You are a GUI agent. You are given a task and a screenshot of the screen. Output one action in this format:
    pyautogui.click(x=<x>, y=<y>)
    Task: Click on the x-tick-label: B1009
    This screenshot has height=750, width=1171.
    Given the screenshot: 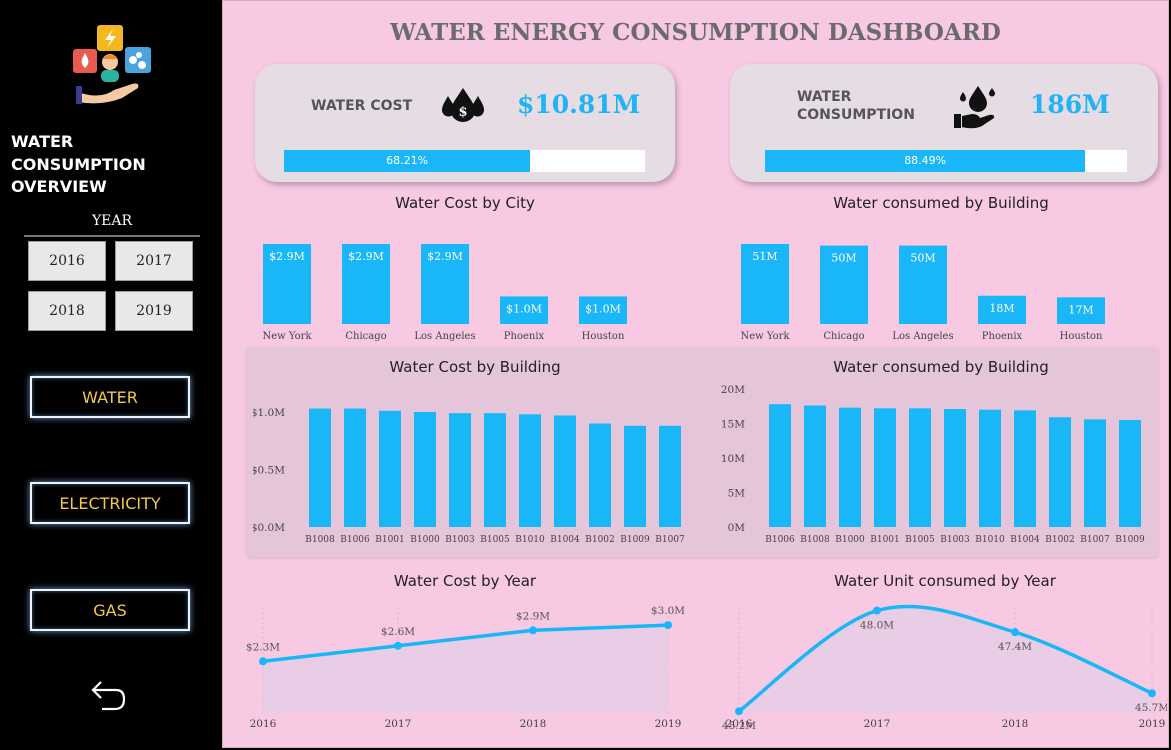 What is the action you would take?
    pyautogui.click(x=635, y=540)
    